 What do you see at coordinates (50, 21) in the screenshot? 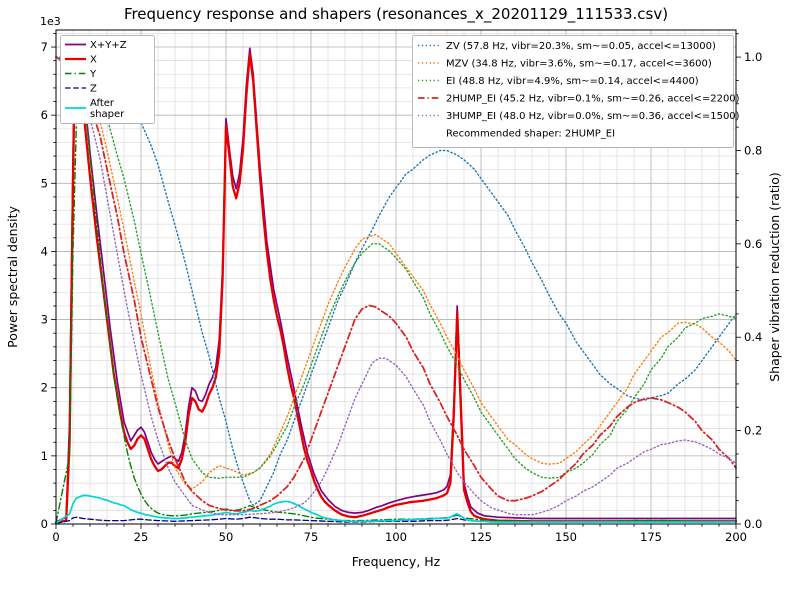
I see `y-left-offset-label: 1e3` at bounding box center [50, 21].